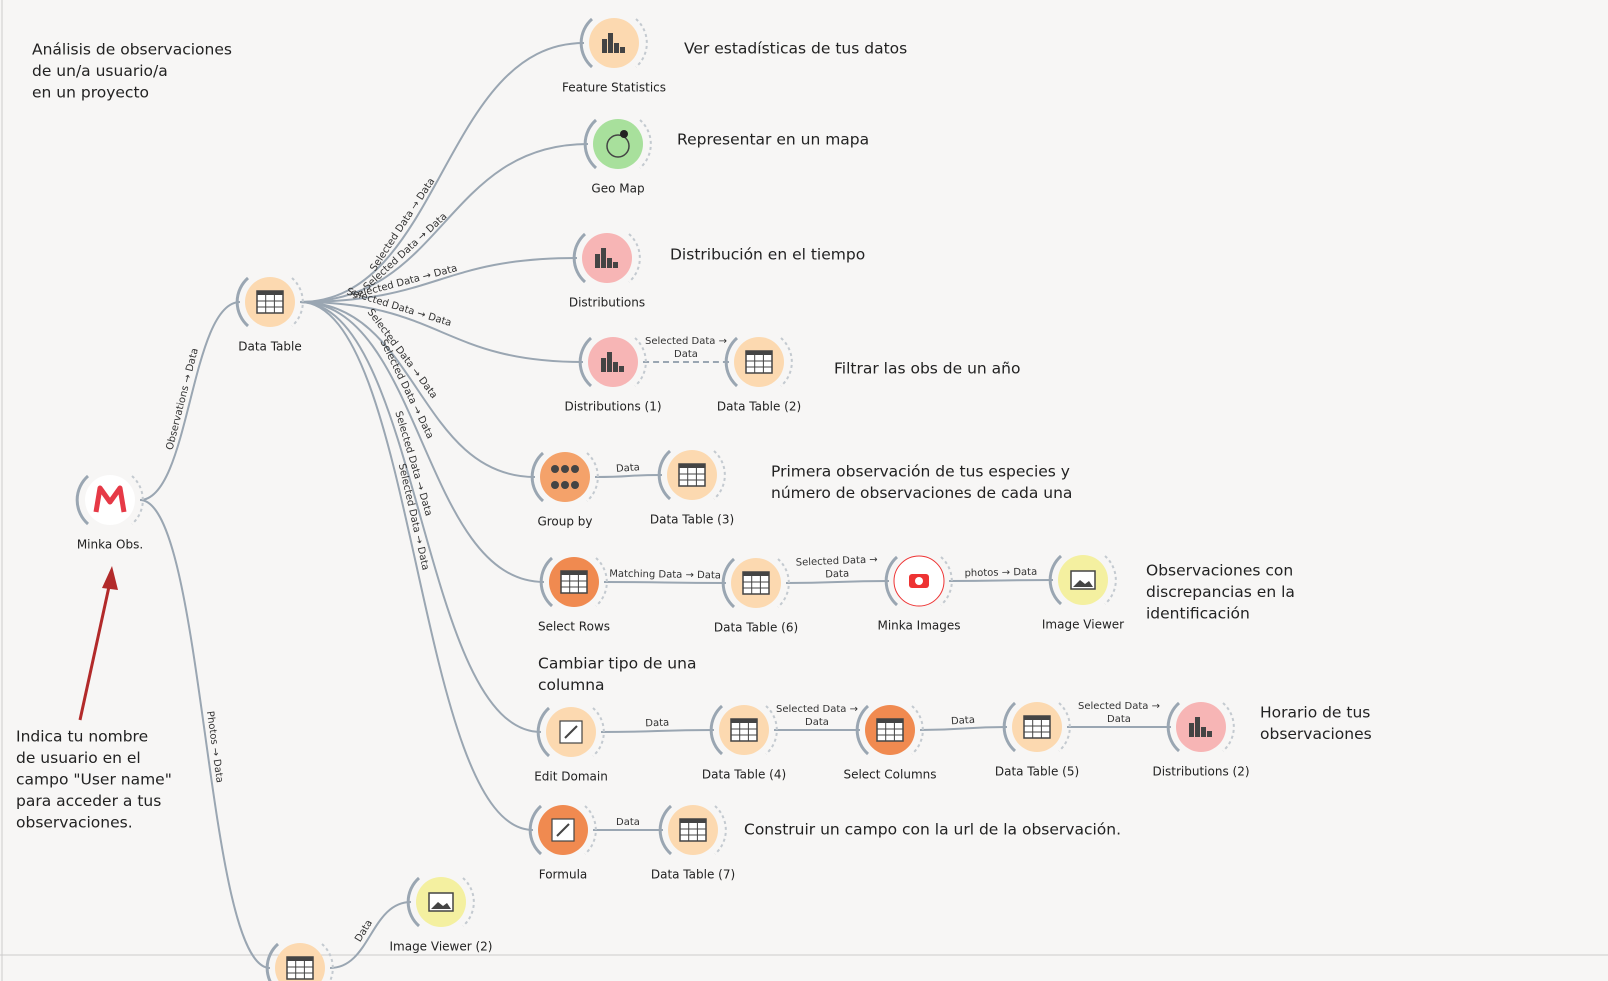 Image resolution: width=1608 pixels, height=981 pixels. I want to click on node-label: Image Viewer, so click(1083, 625).